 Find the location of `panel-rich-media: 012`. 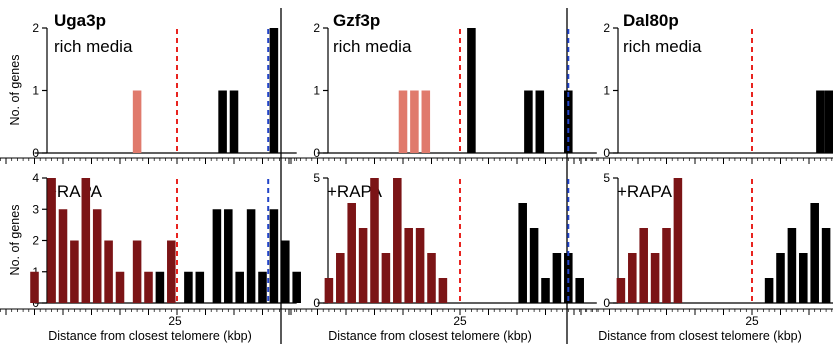

panel-rich-media: 012 is located at coordinates (149, 92).